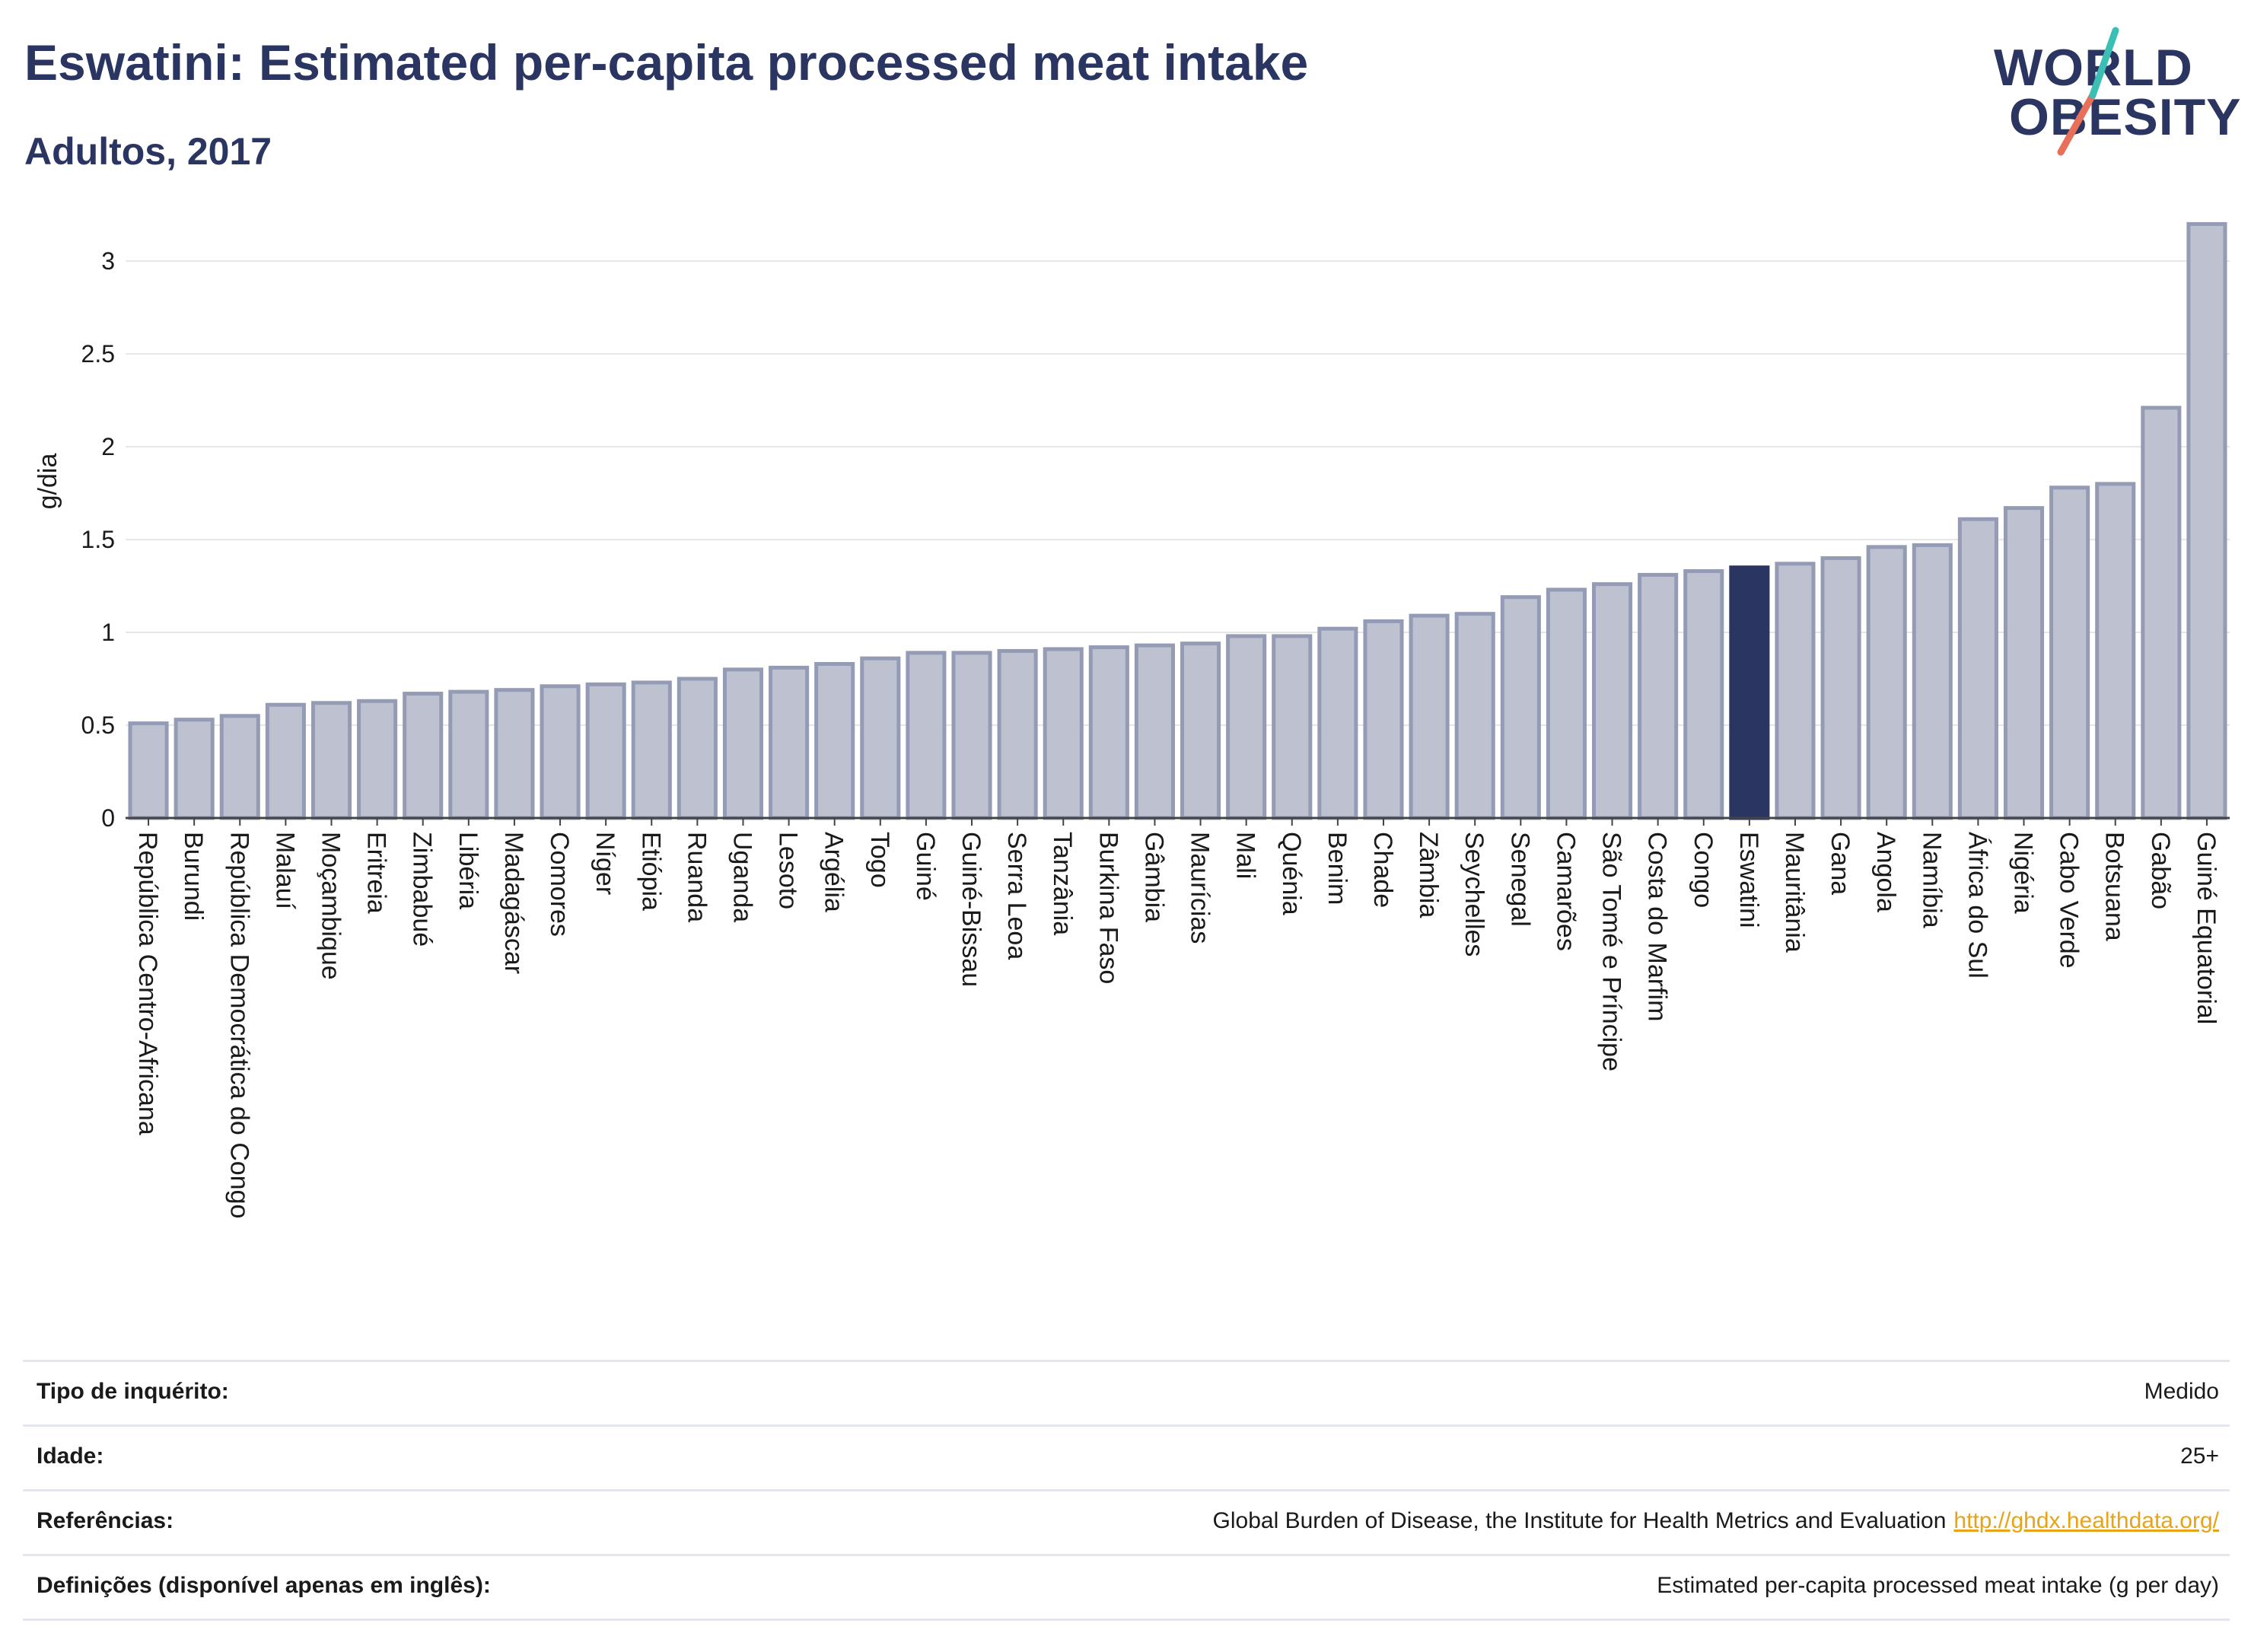 Image resolution: width=2251 pixels, height=1652 pixels. What do you see at coordinates (1611, 951) in the screenshot?
I see `x-tick-label: São Tomé e Príncipe` at bounding box center [1611, 951].